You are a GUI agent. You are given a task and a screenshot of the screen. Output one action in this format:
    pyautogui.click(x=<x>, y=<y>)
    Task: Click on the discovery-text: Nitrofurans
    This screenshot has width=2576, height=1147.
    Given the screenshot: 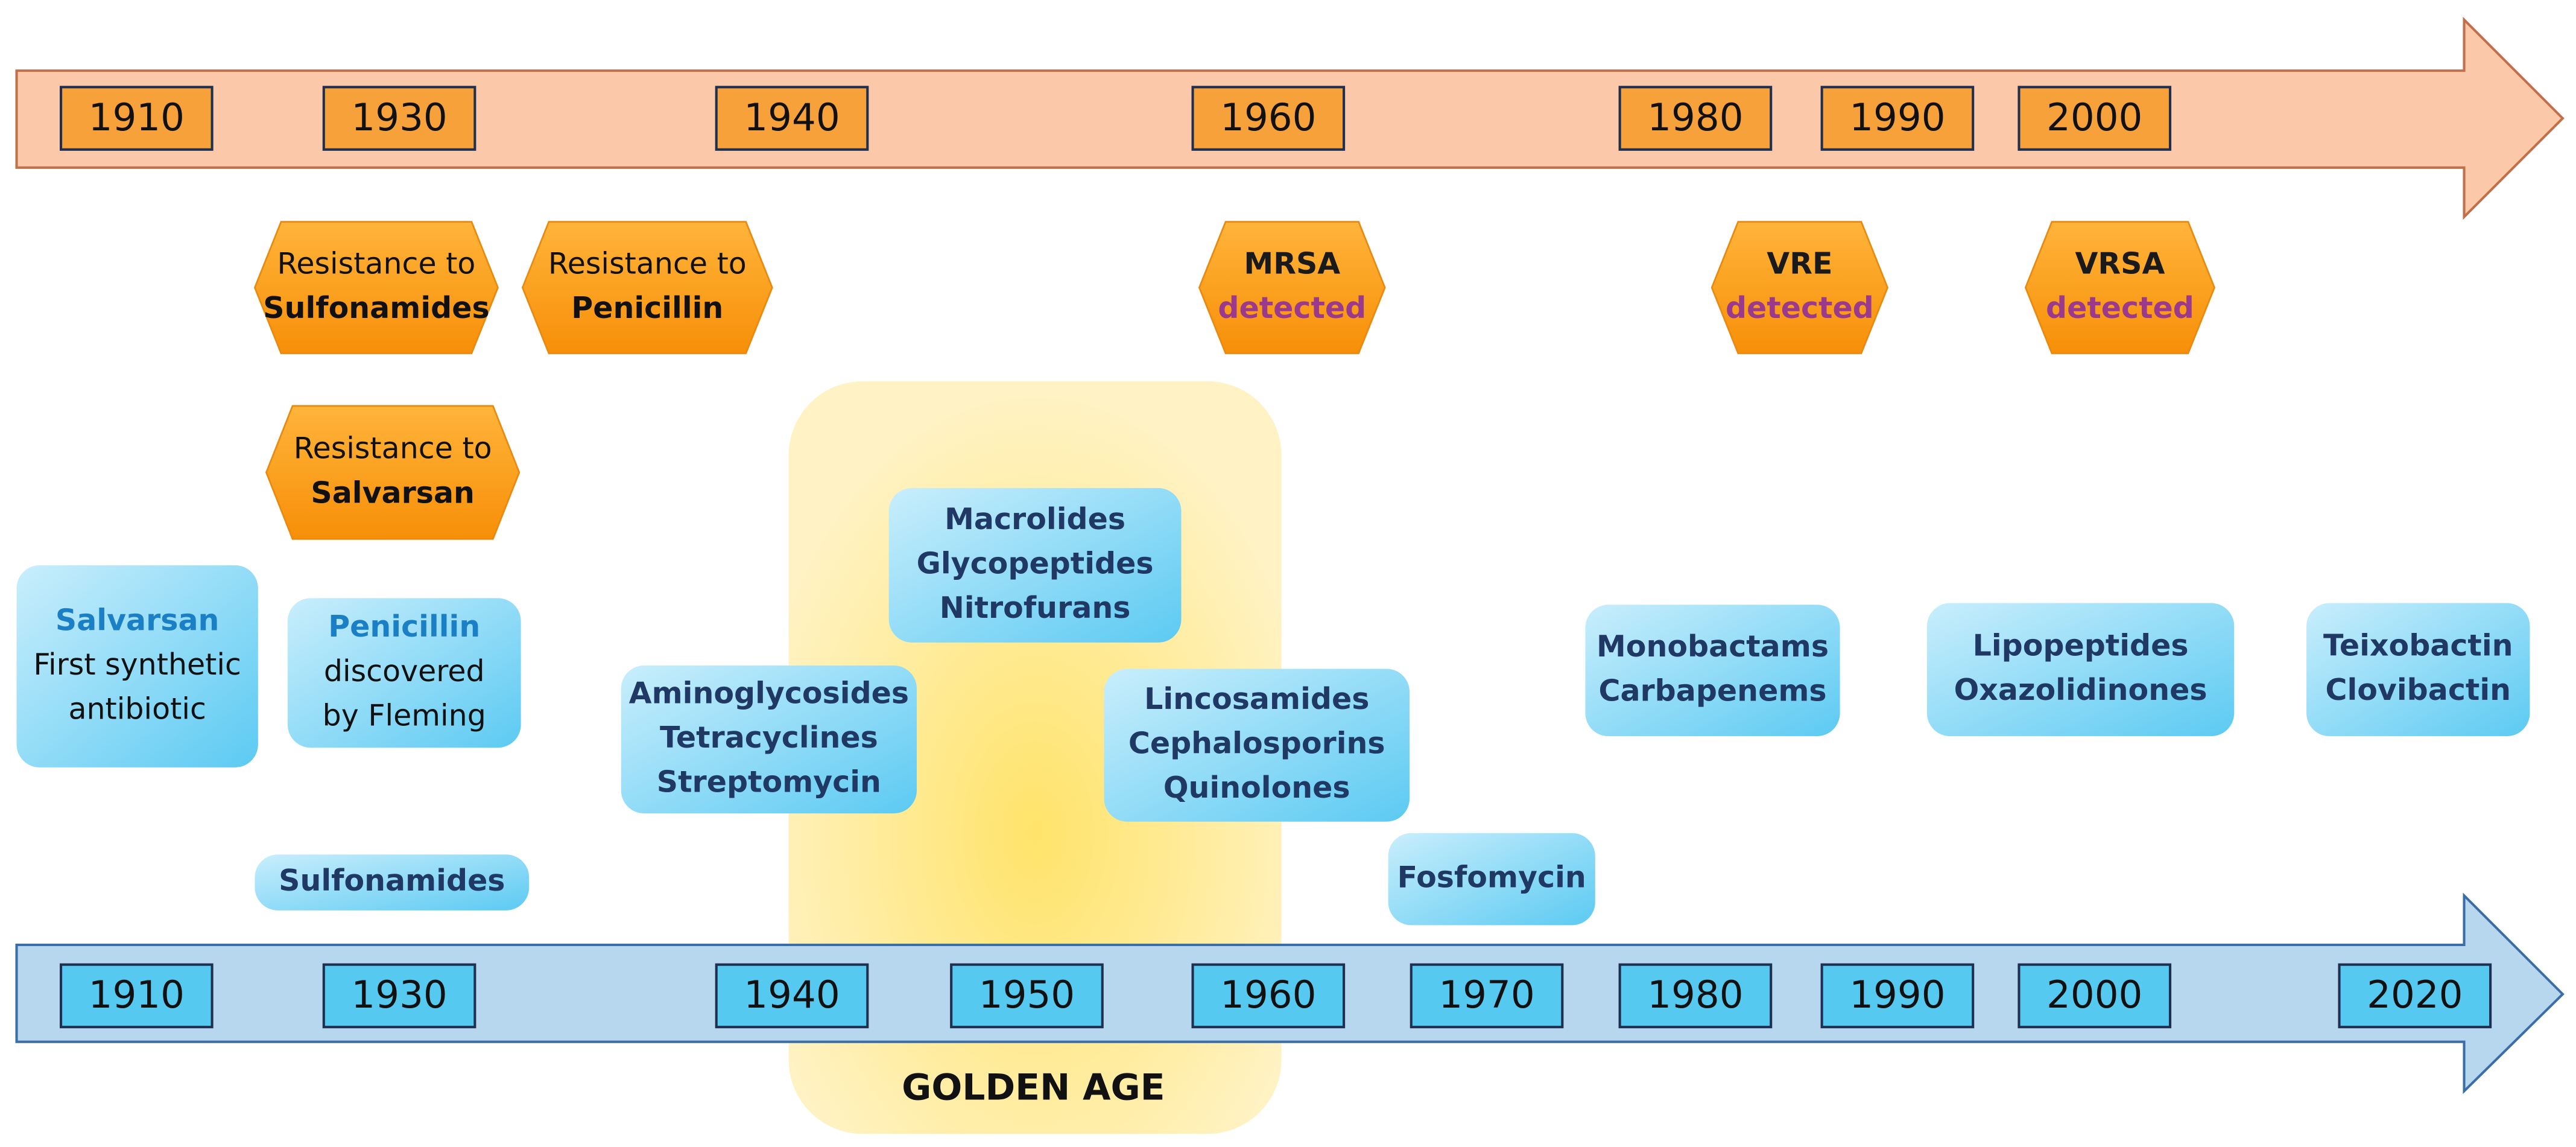 What is the action you would take?
    pyautogui.click(x=1035, y=607)
    